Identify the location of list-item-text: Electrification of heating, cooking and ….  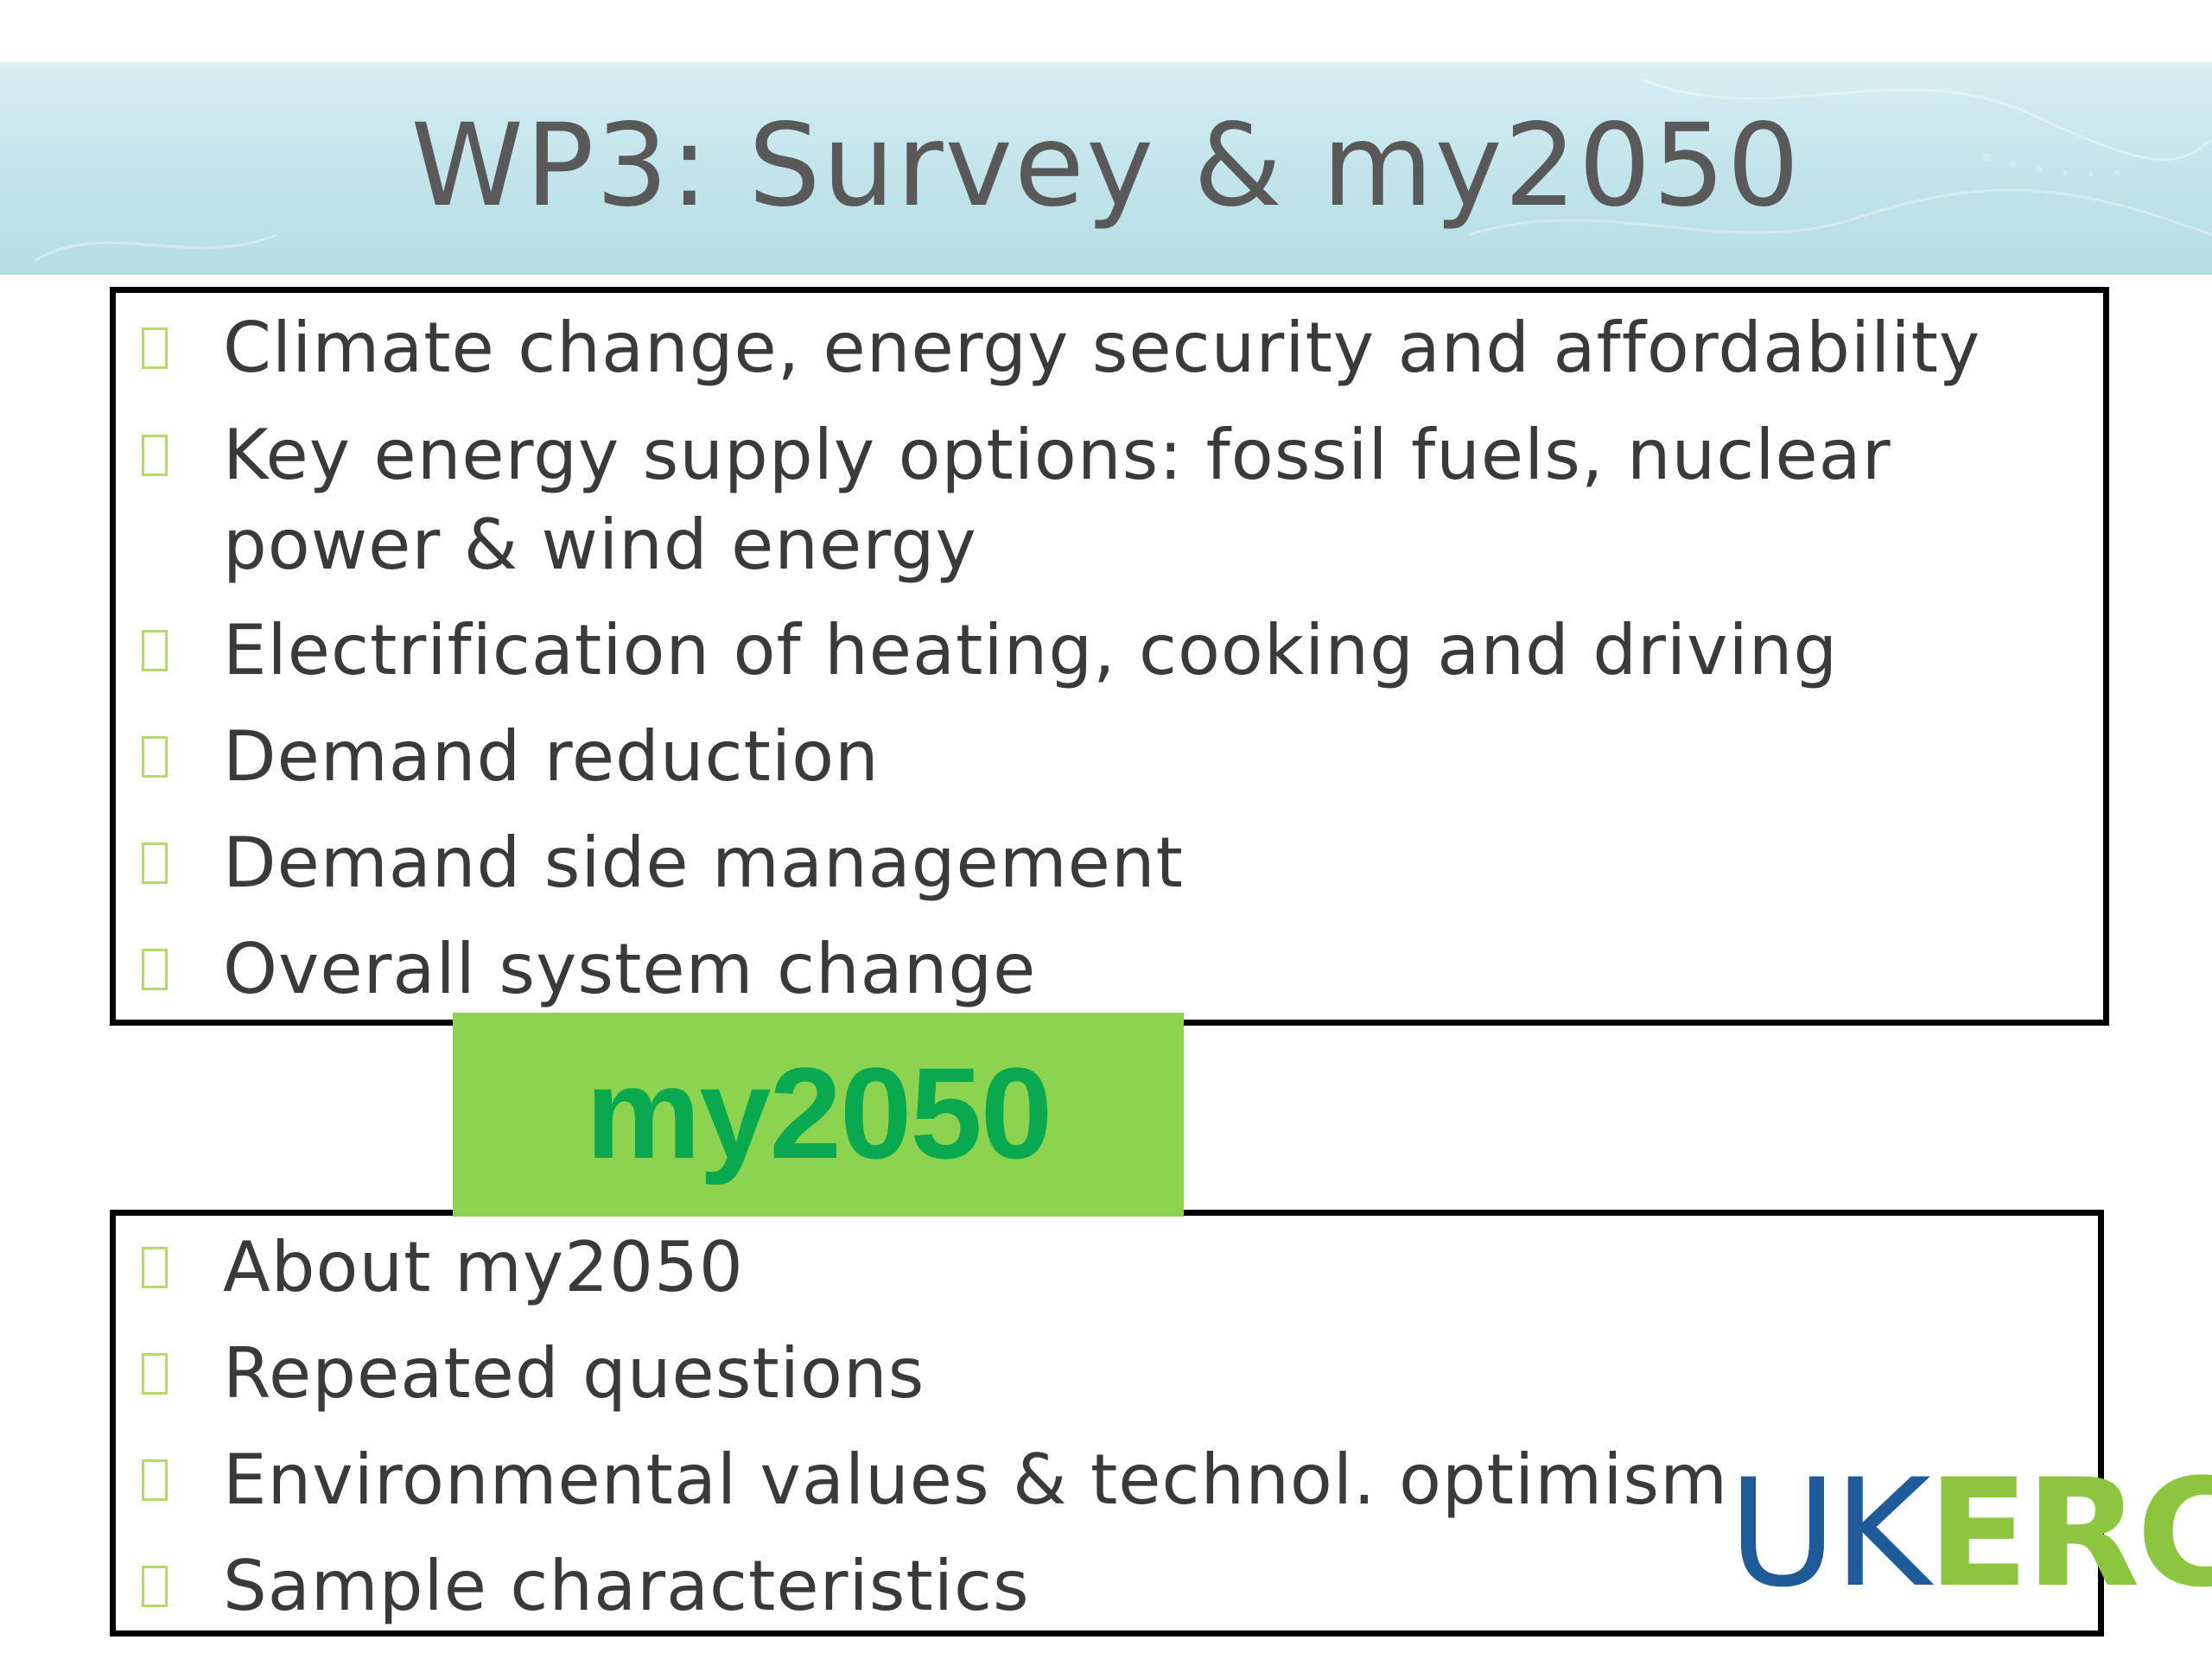
(1031, 650).